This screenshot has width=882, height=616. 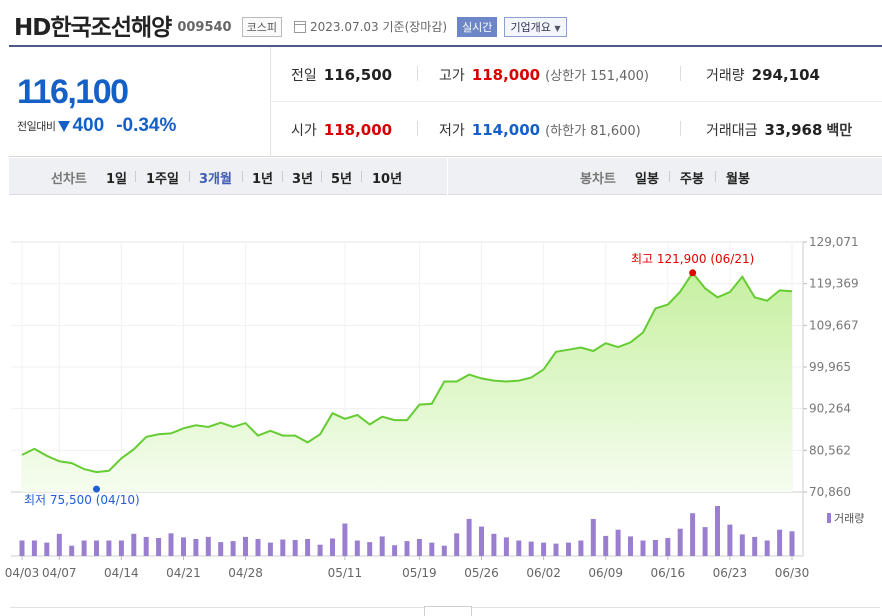 I want to click on diff-value: 400, so click(x=88, y=125).